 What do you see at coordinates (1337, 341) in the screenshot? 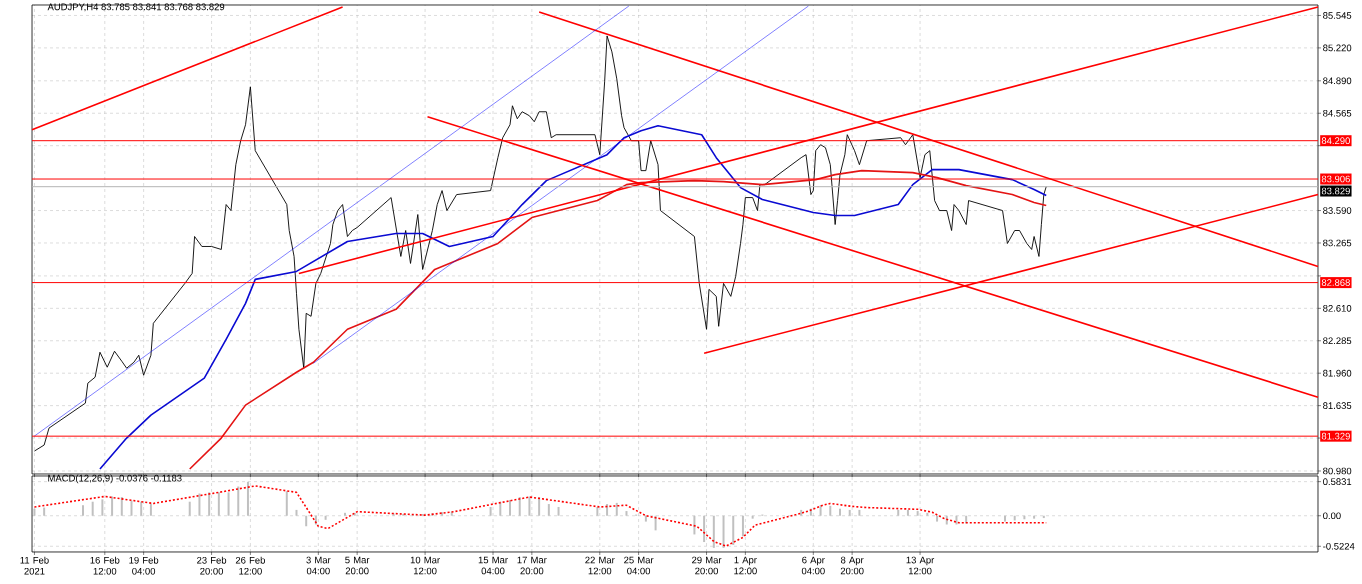
I see `y-tick-label: 82.285` at bounding box center [1337, 341].